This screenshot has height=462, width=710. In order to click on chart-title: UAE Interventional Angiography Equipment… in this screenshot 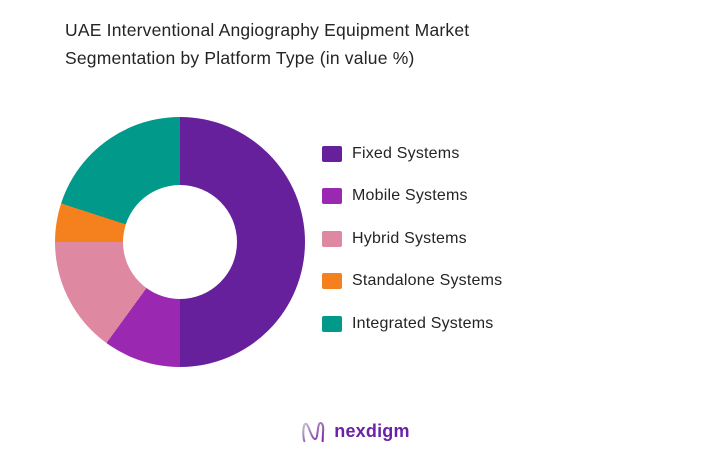, I will do `click(315, 44)`.